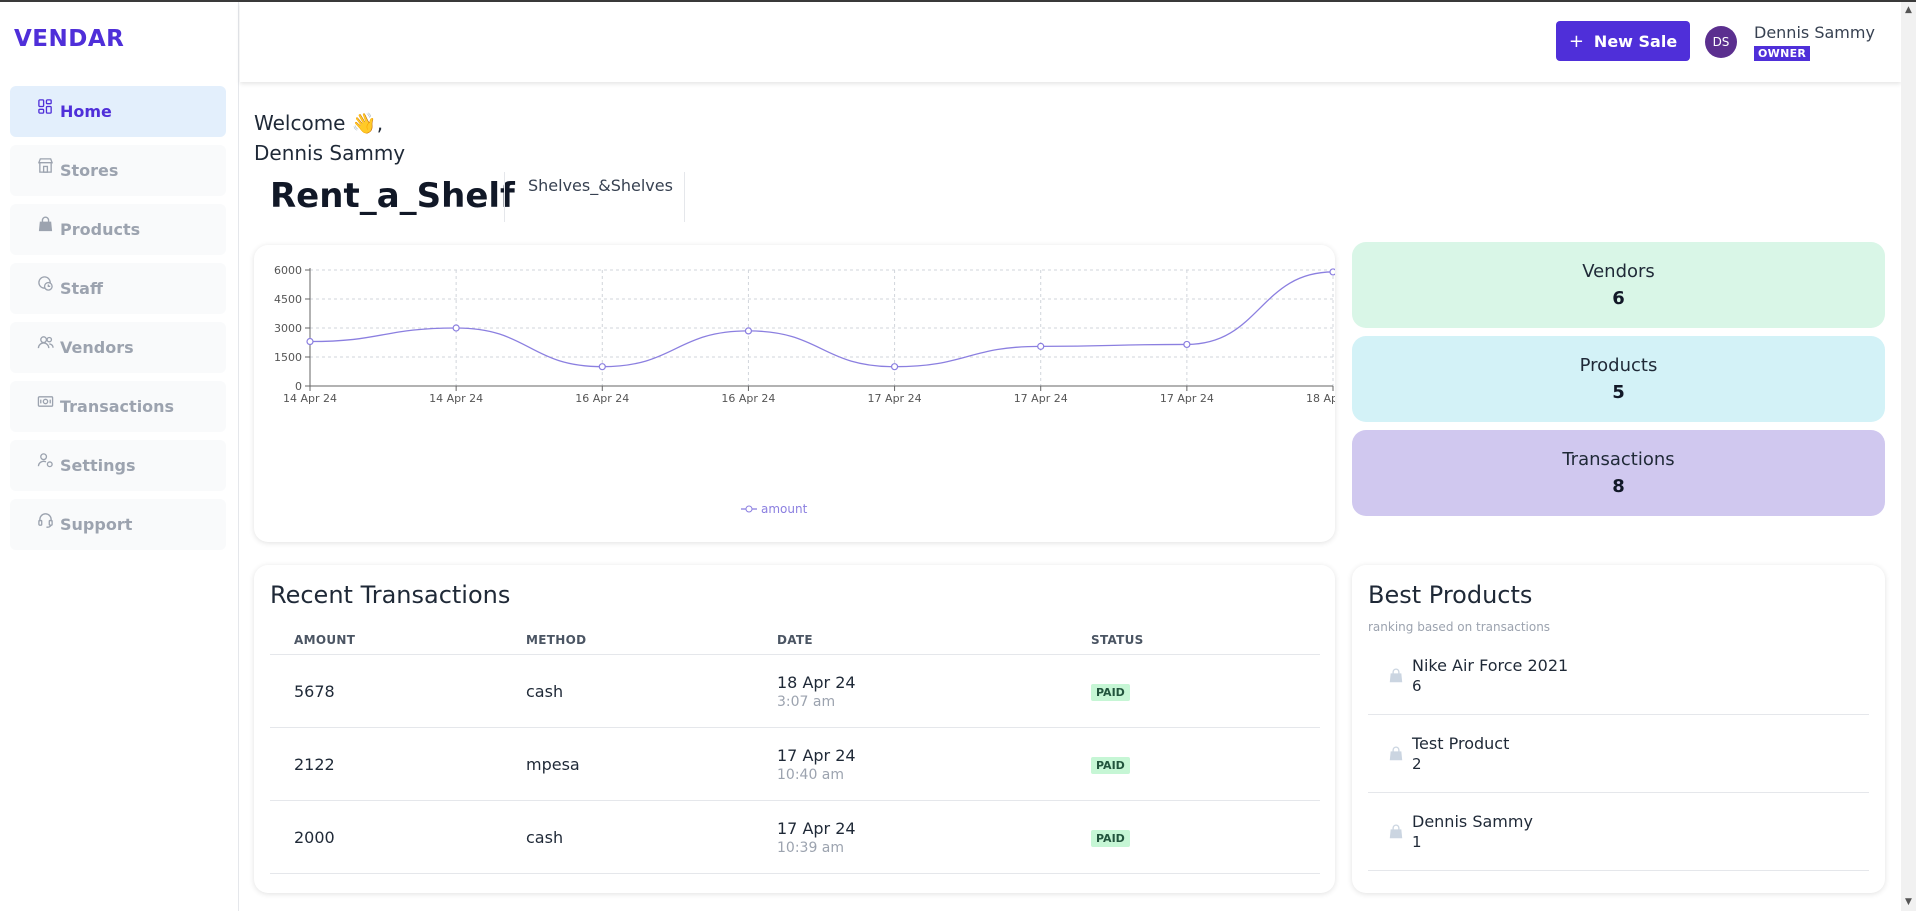 Image resolution: width=1916 pixels, height=911 pixels. Describe the element at coordinates (934, 837) in the screenshot. I see `cell-date: 17 Apr 24 10:39 am` at that location.